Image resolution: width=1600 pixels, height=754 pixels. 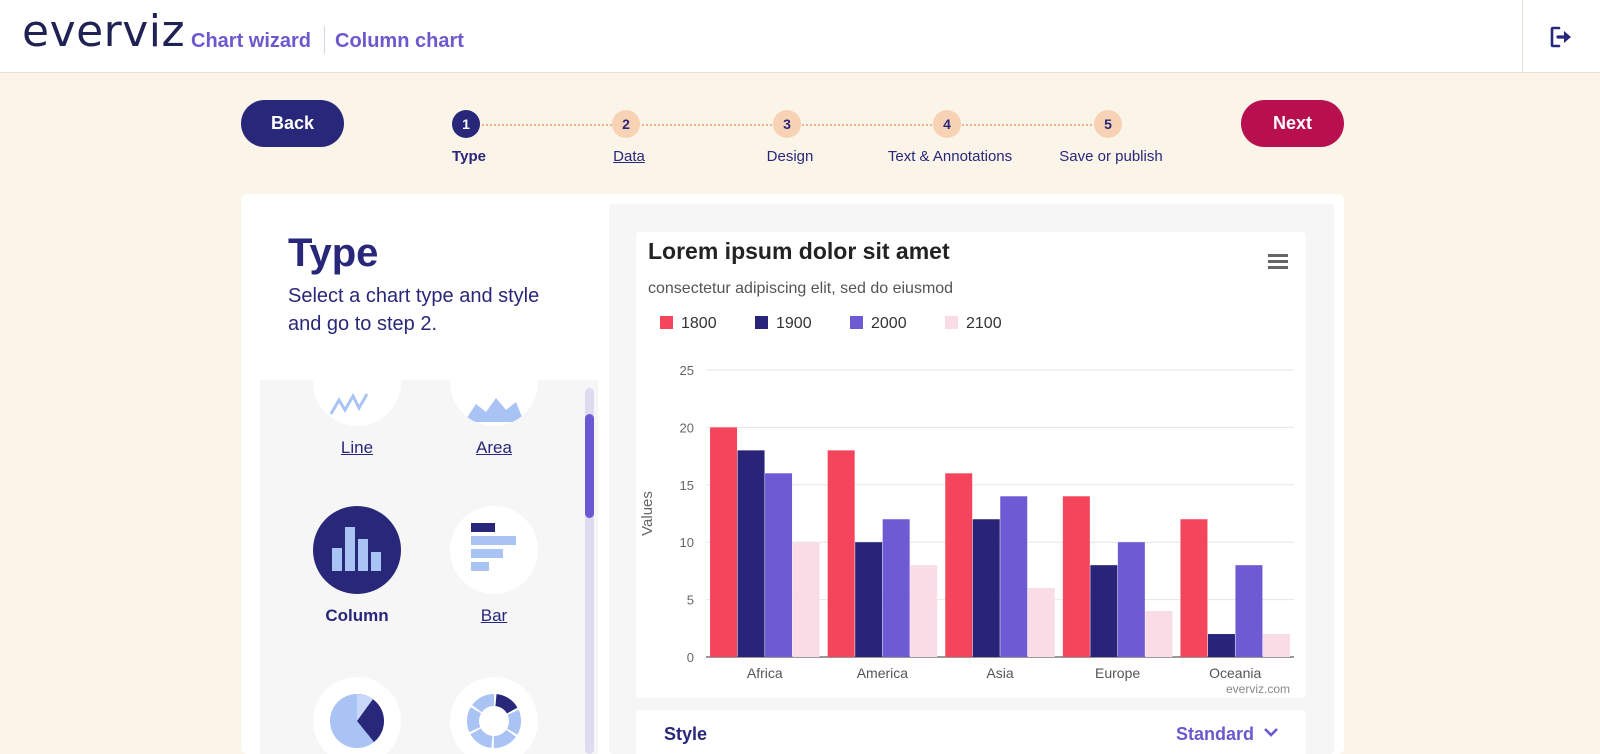 What do you see at coordinates (1111, 156) in the screenshot?
I see `step-5-label: Save or publish` at bounding box center [1111, 156].